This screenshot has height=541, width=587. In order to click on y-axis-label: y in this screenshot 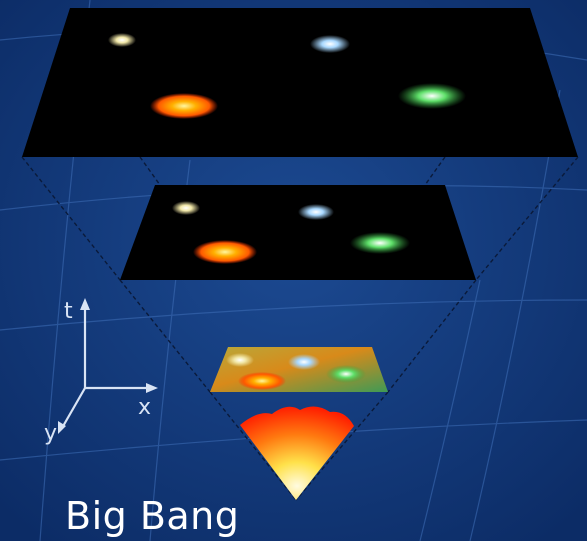, I will do `click(50, 433)`.